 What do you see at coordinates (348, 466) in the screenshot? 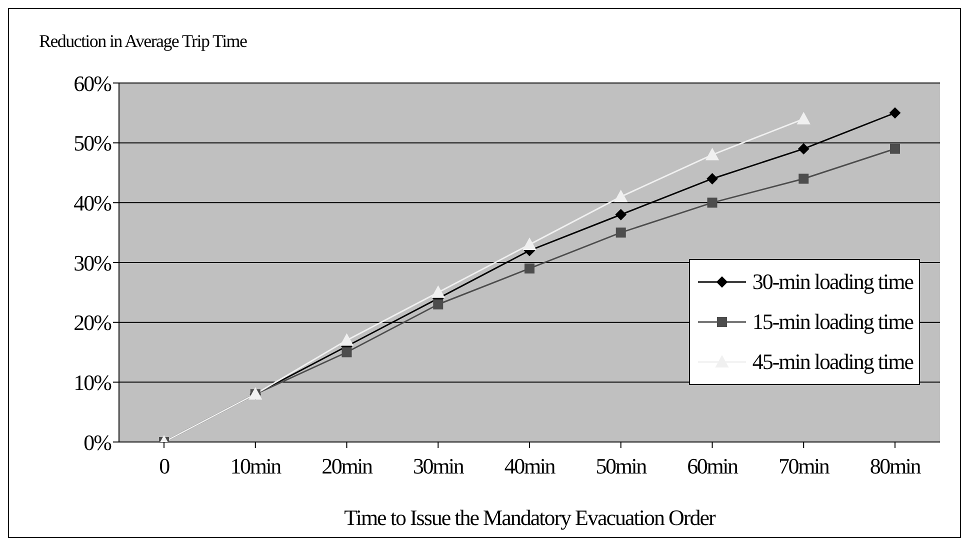
I see `x-tick-label: 20min` at bounding box center [348, 466].